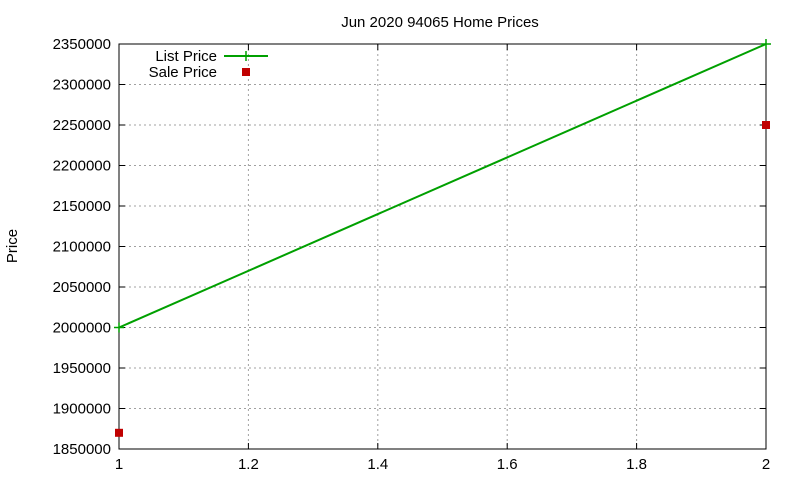  What do you see at coordinates (82, 287) in the screenshot?
I see `y-tick-label: 2050000` at bounding box center [82, 287].